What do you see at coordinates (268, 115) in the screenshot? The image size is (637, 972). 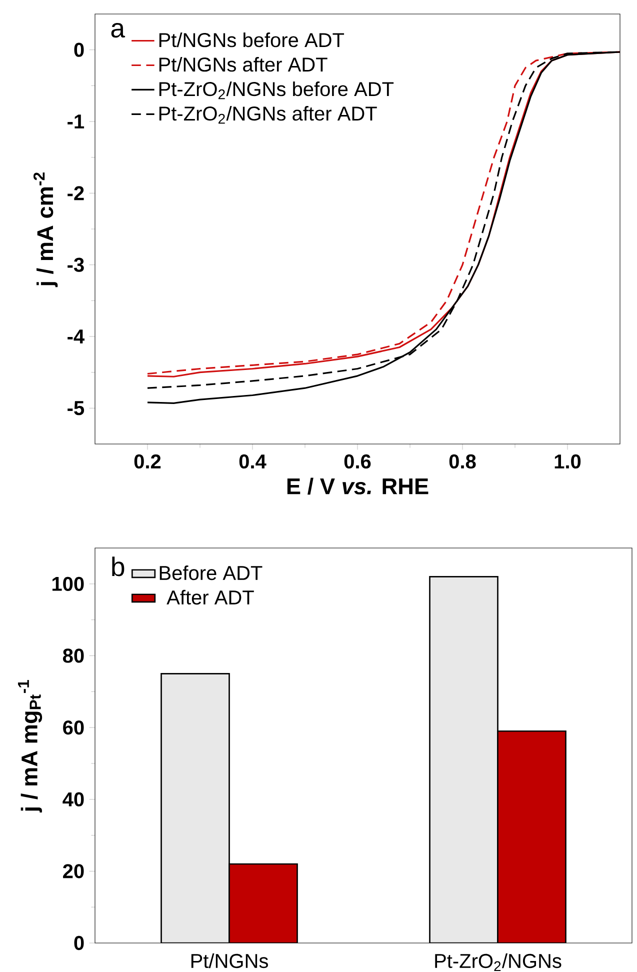 I see `legend-label: Pt-ZrO$_{2}$/NGNs after ADT` at bounding box center [268, 115].